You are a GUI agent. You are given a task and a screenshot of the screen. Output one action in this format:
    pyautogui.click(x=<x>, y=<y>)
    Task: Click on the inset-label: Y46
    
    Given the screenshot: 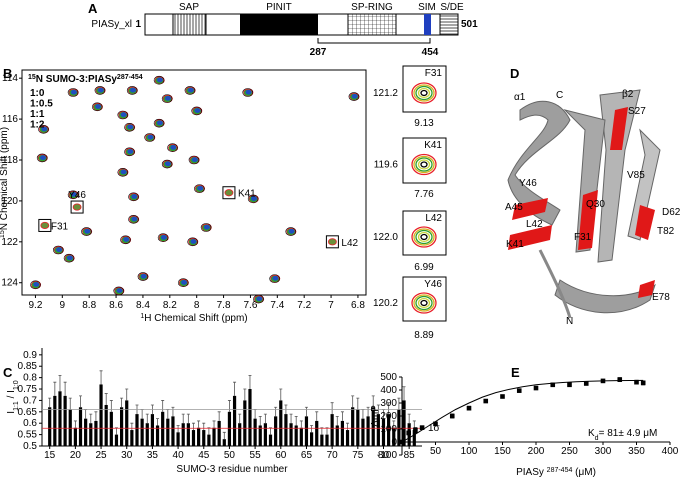 What is the action you would take?
    pyautogui.click(x=433, y=284)
    